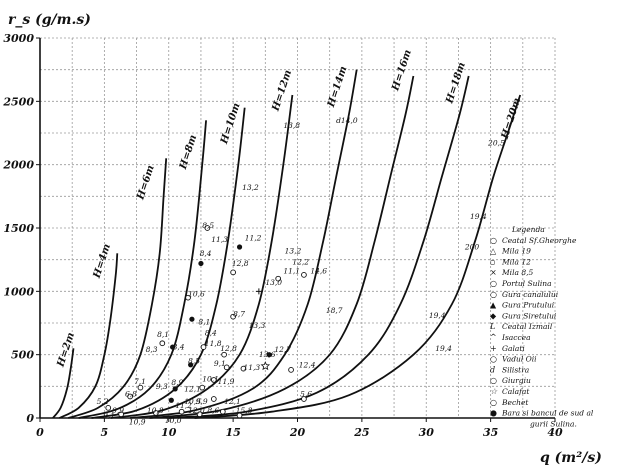  I want to click on point-annotation: 12,8, so click(228, 348).